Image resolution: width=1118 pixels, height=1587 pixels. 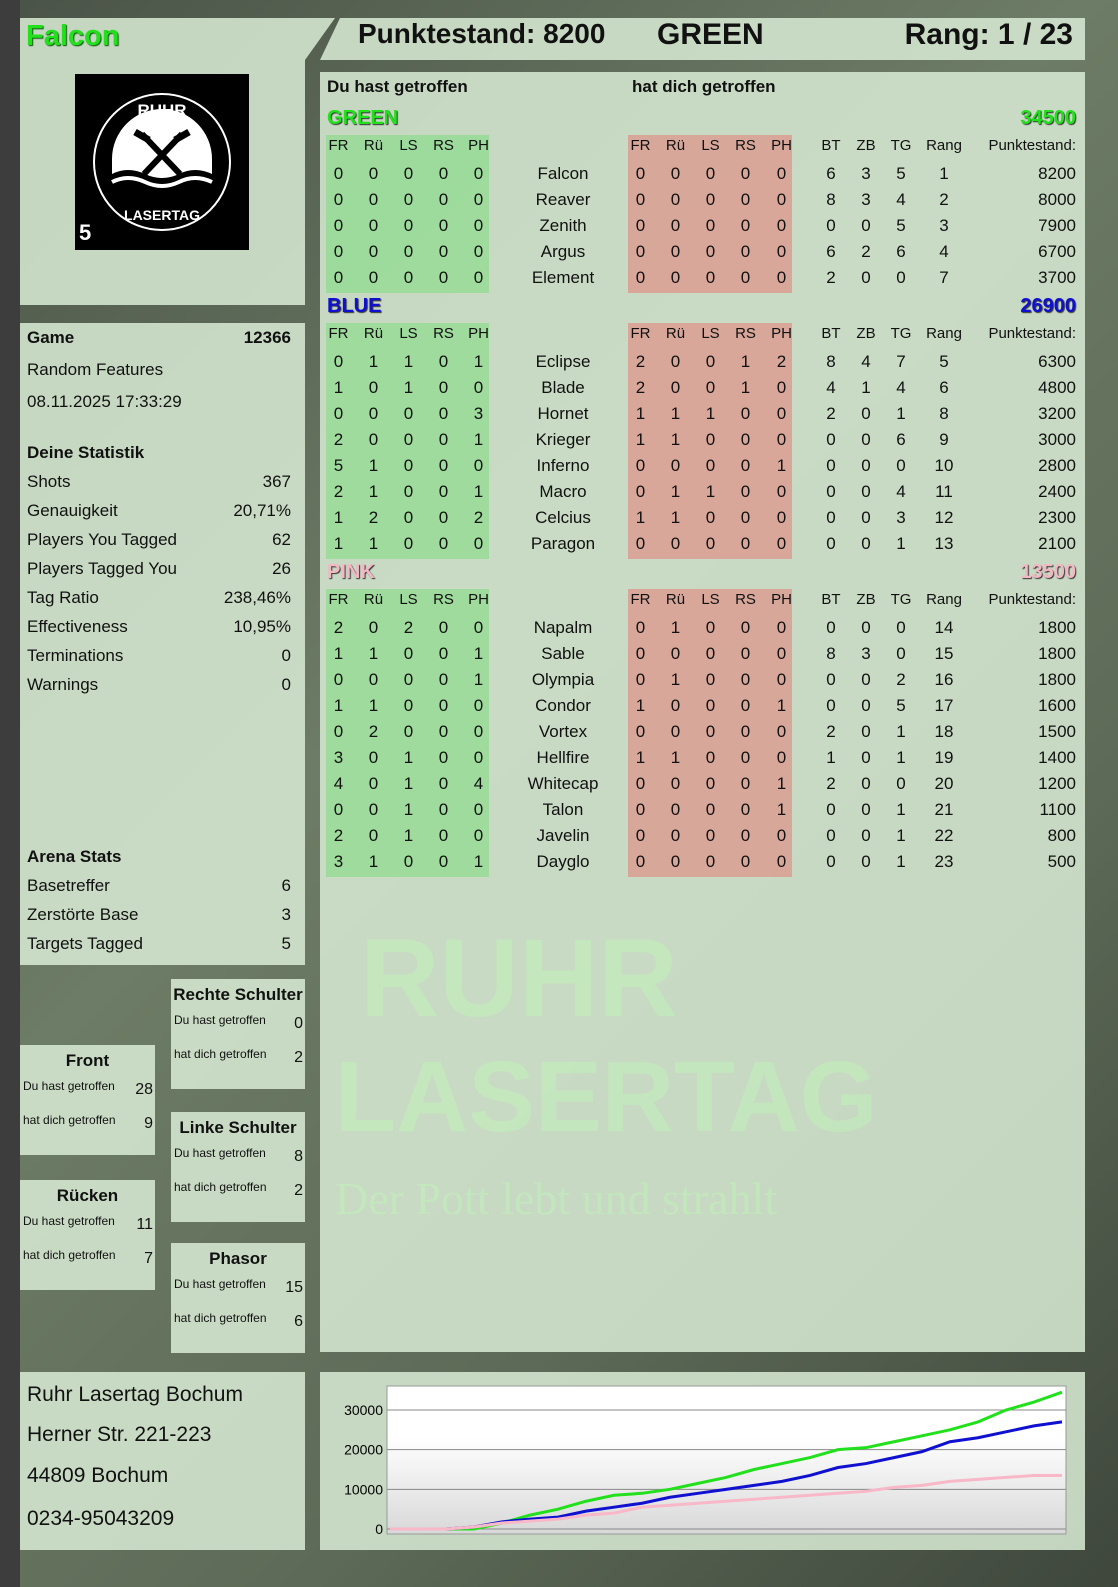 What do you see at coordinates (144, 1224) in the screenshot?
I see `zone-you-hit-value: 11` at bounding box center [144, 1224].